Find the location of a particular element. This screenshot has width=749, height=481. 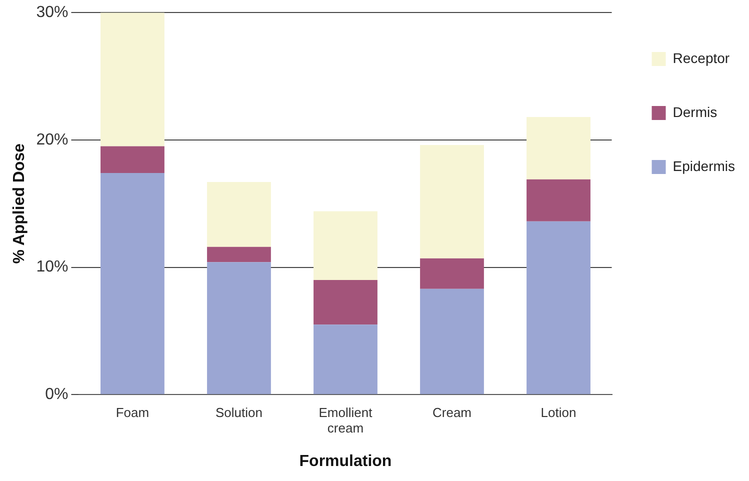

x-axis-title: Formulation is located at coordinates (345, 461).